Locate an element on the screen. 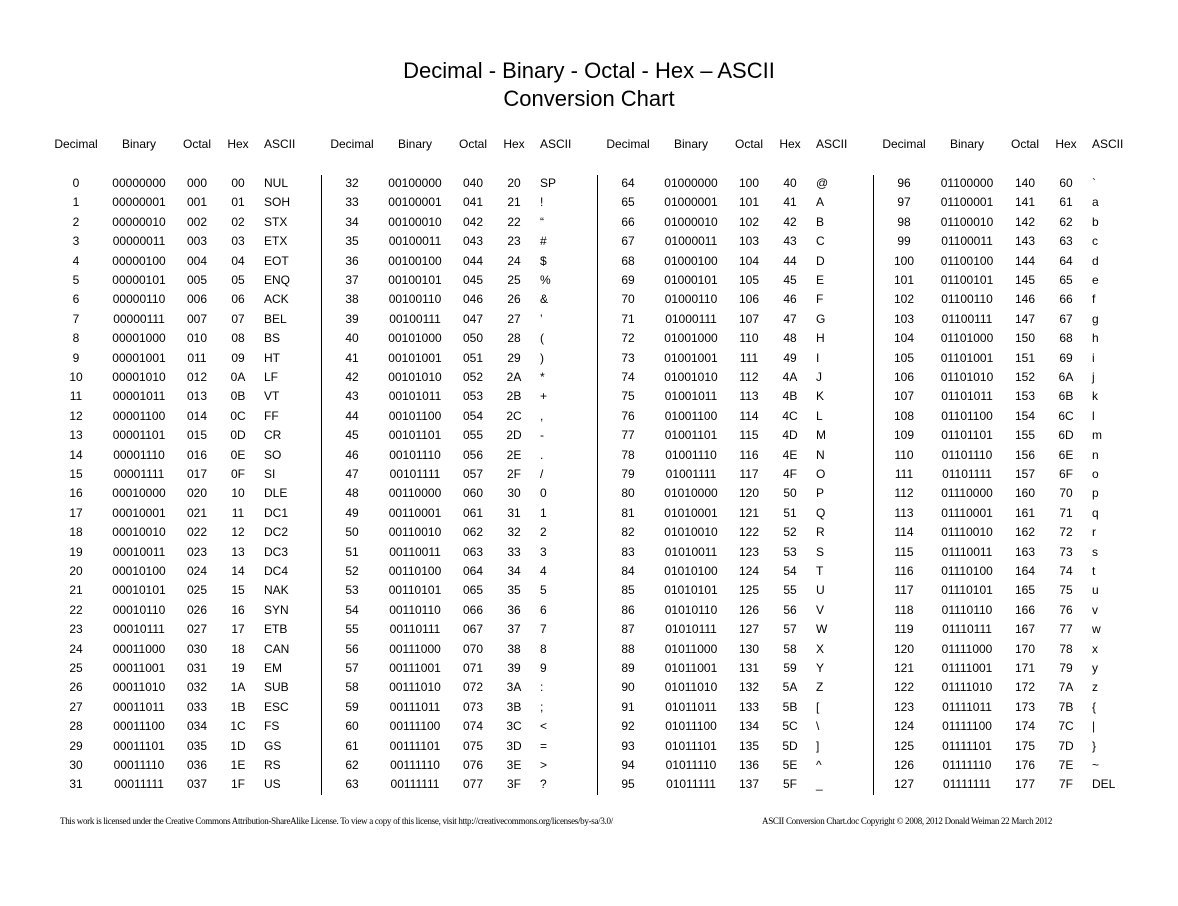 The width and height of the screenshot is (1178, 906). cell-octal: 151 is located at coordinates (1025, 357).